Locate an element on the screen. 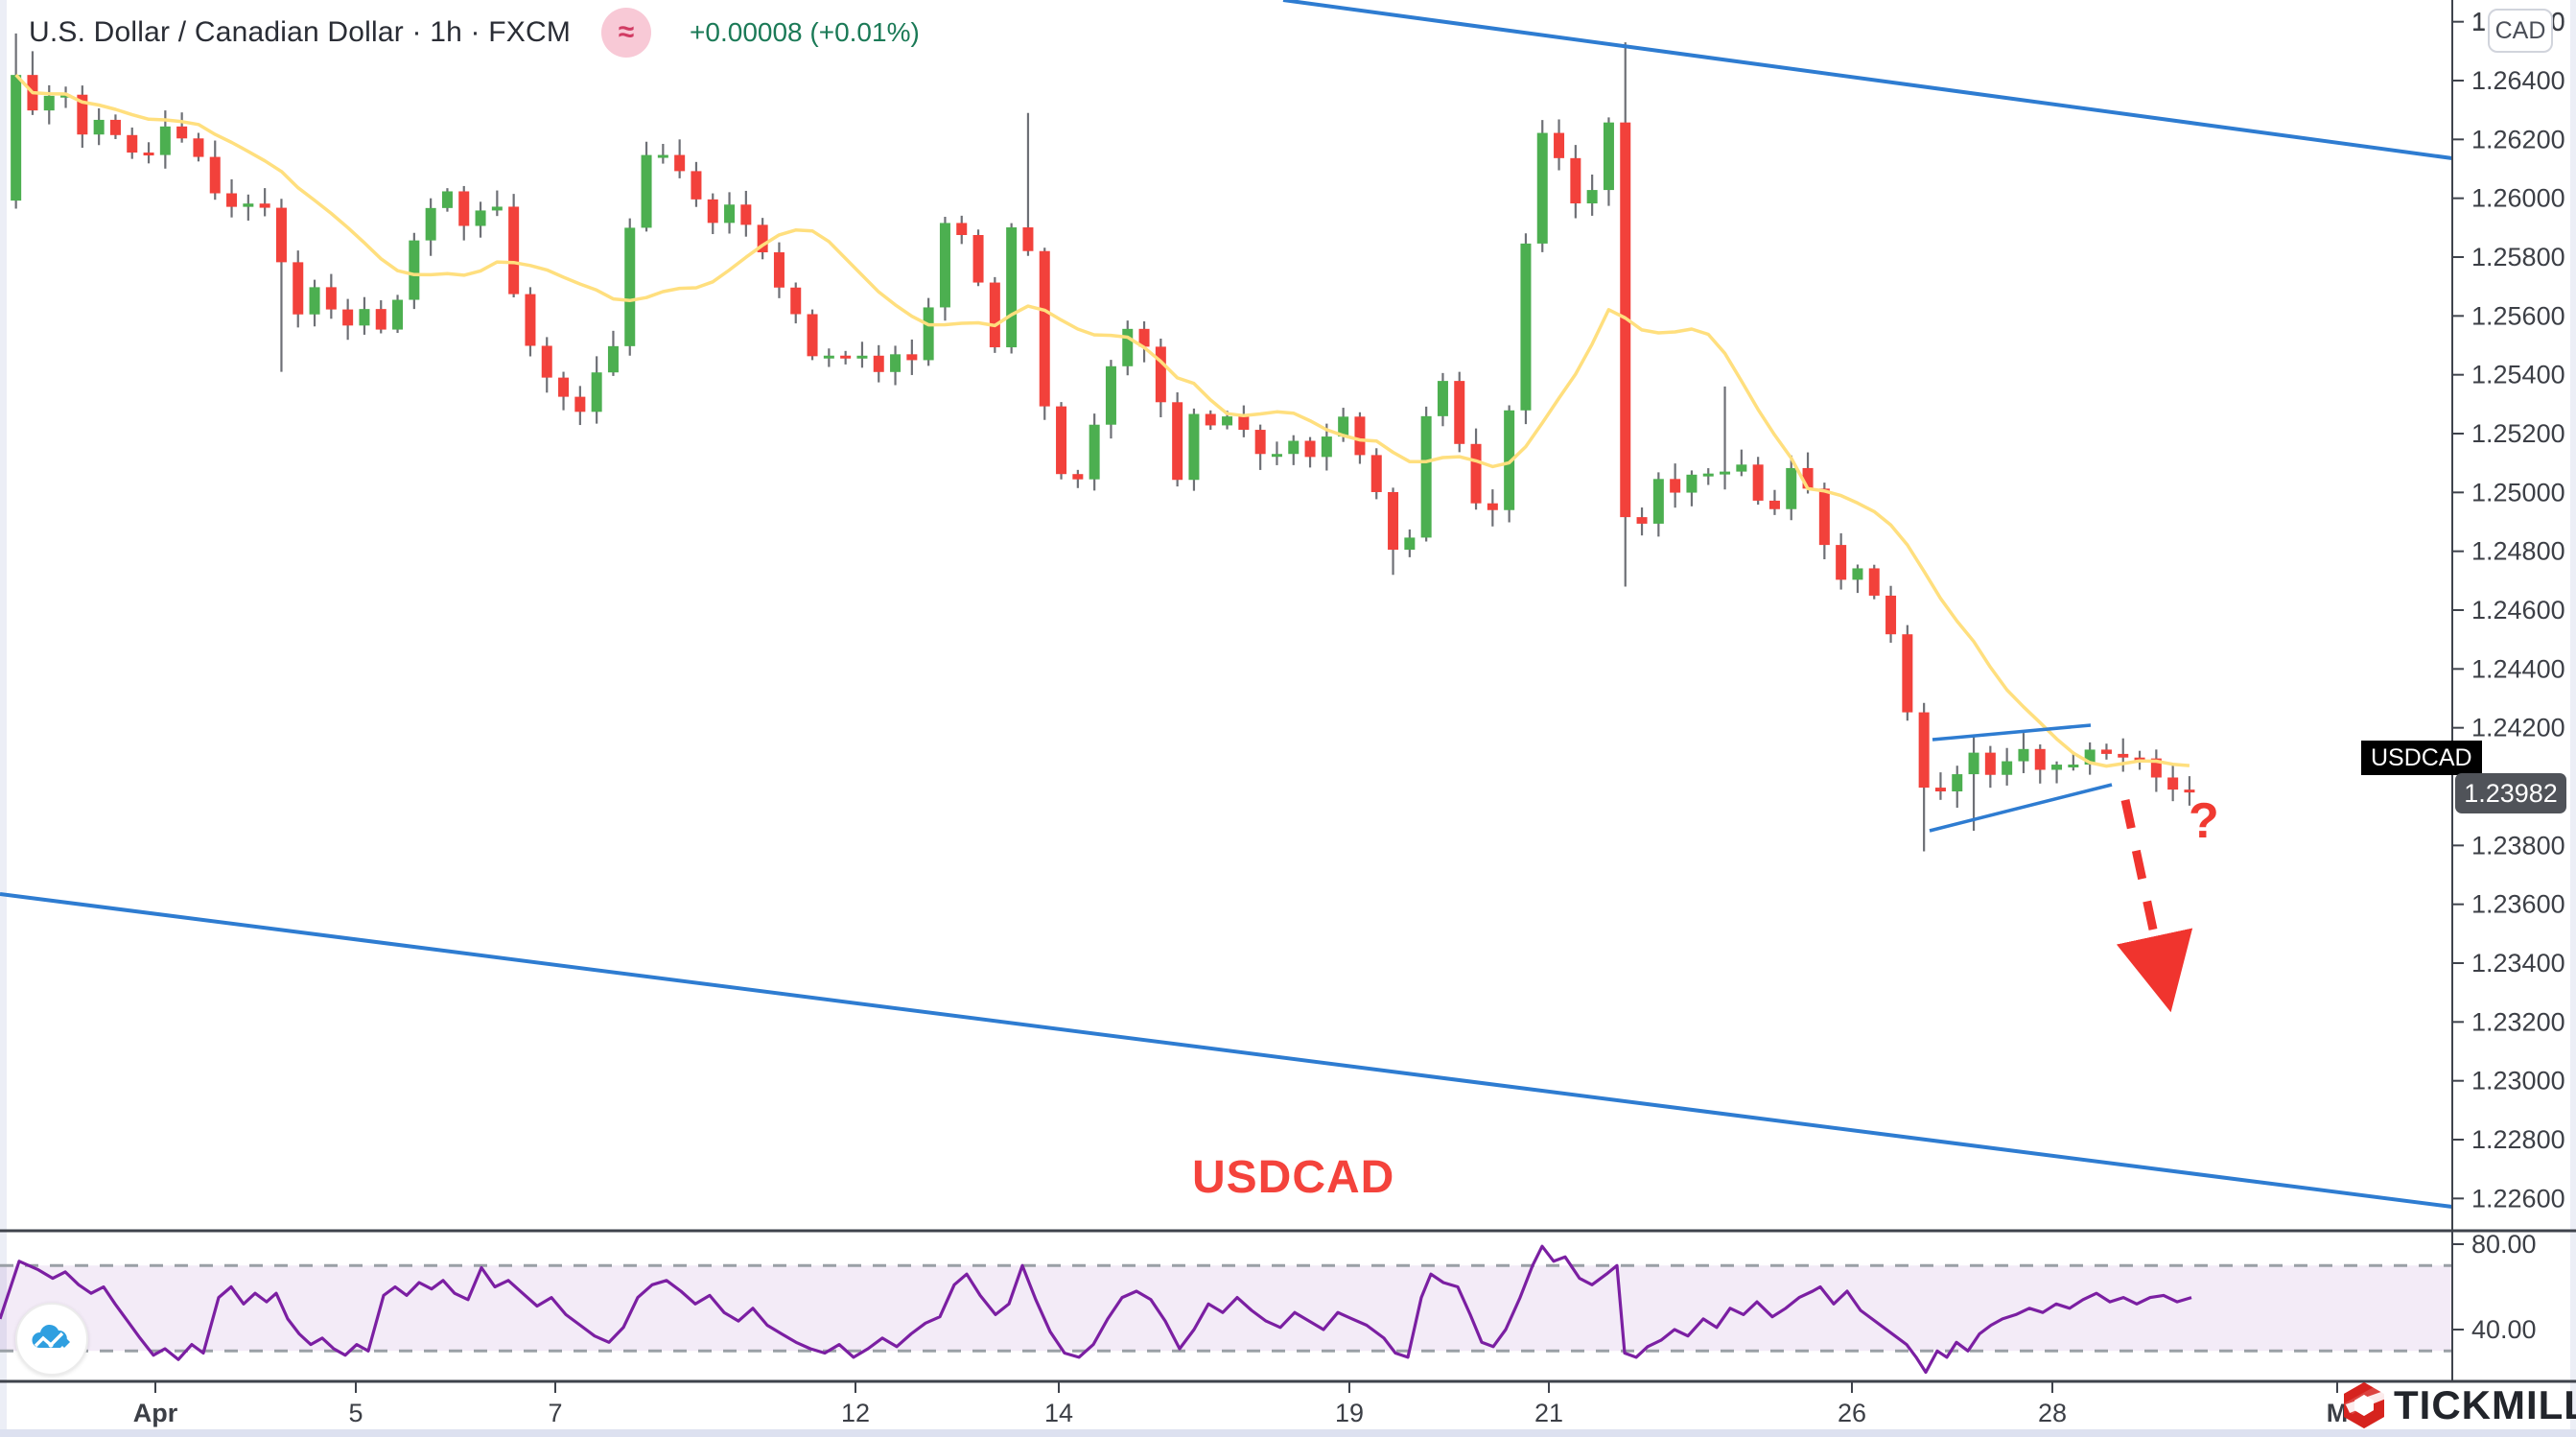 The image size is (2576, 1437). price-tick-label: 1.22800 is located at coordinates (2518, 1139).